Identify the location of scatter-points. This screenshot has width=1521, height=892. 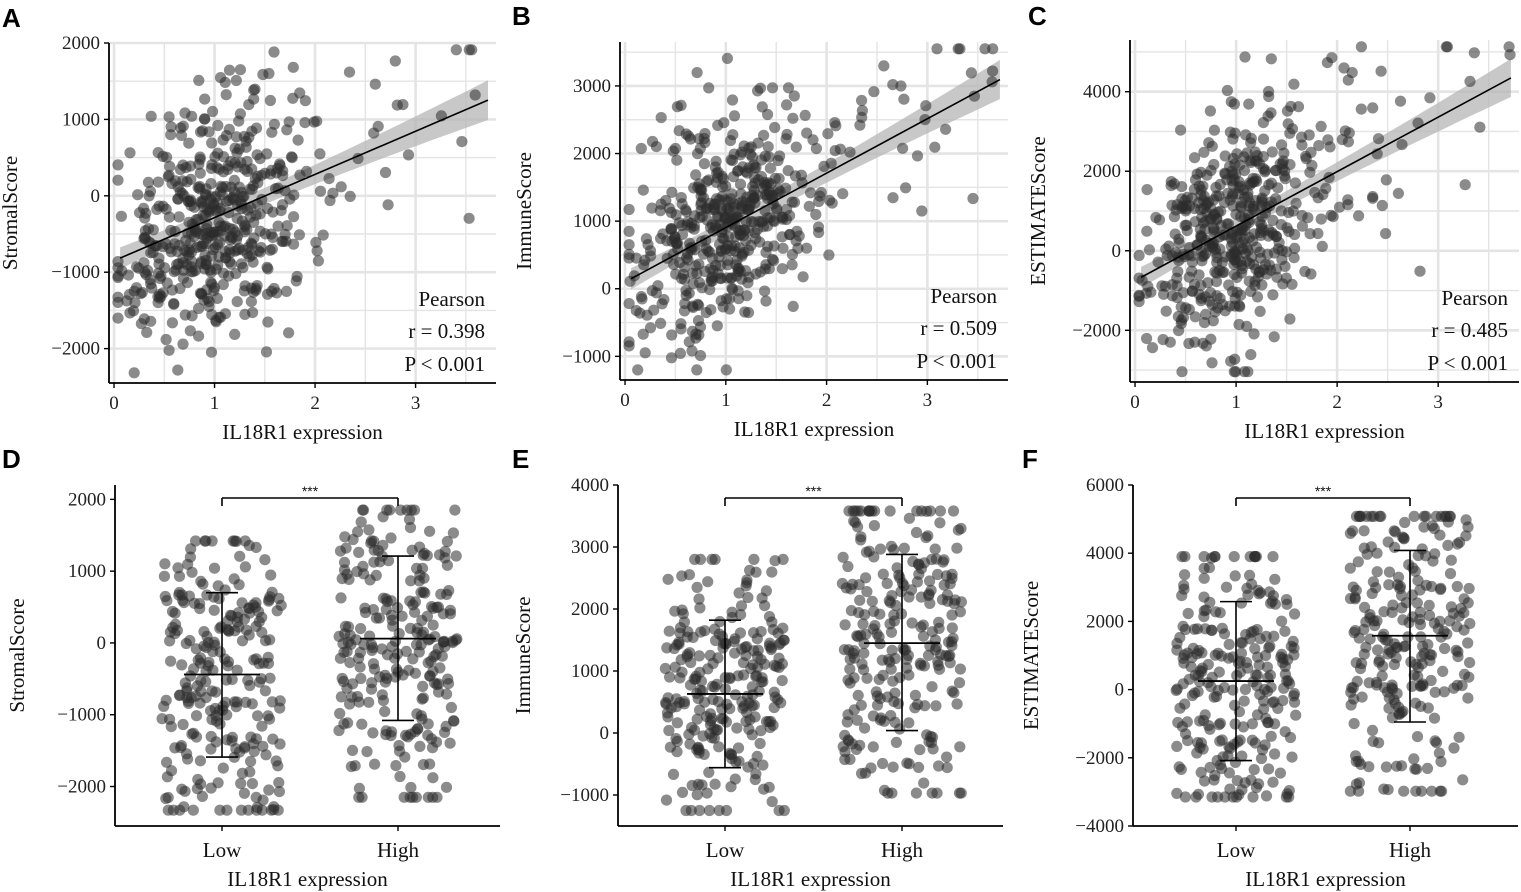
(296, 211).